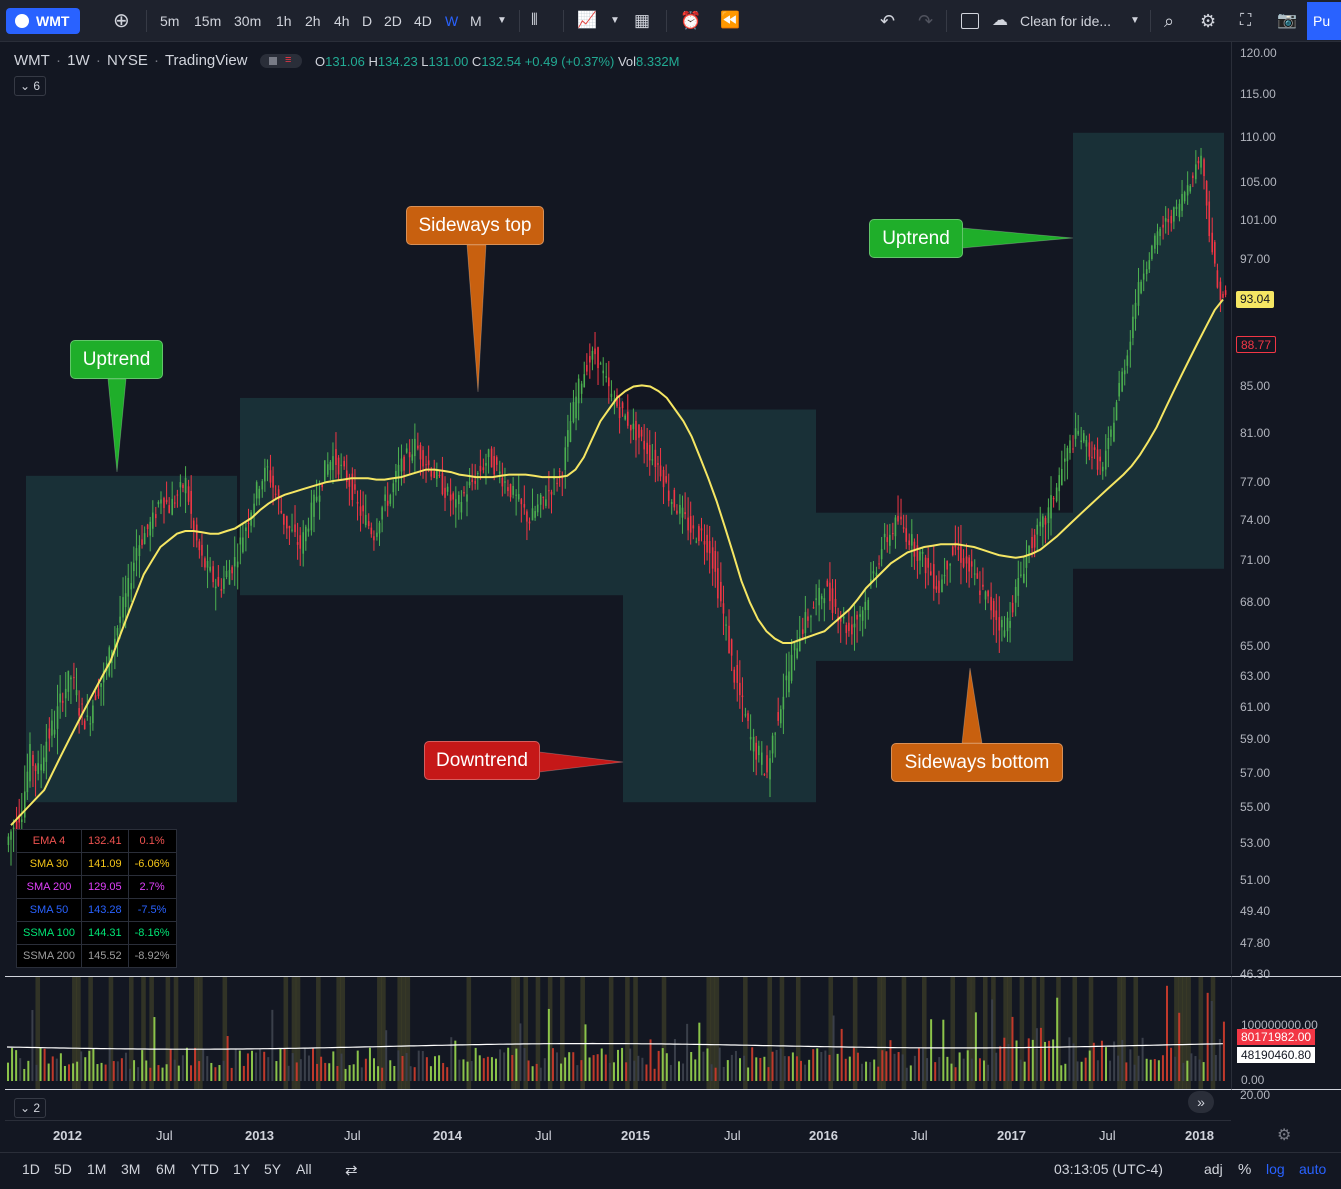 This screenshot has width=1341, height=1189. Describe the element at coordinates (30, 86) in the screenshot. I see `indicators-collapse-button: ⌄ 6` at that location.